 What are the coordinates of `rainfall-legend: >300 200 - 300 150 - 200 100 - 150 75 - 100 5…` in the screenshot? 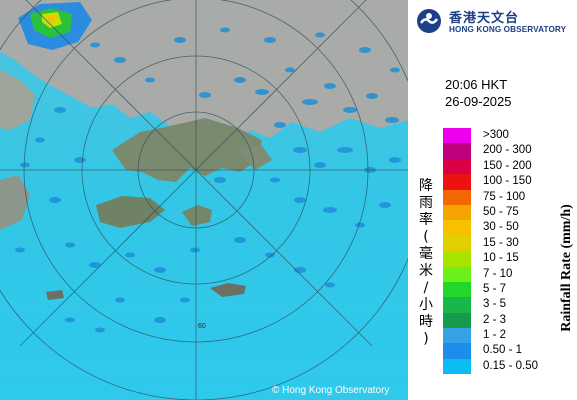 It's located at (510, 251).